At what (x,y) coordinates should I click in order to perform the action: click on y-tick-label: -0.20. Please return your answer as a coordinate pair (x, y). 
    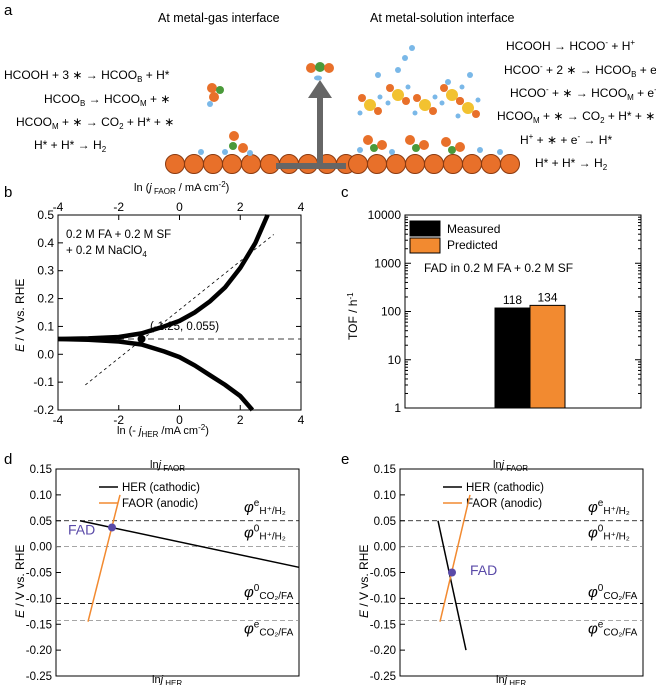
    Looking at the image, I should click on (383, 651).